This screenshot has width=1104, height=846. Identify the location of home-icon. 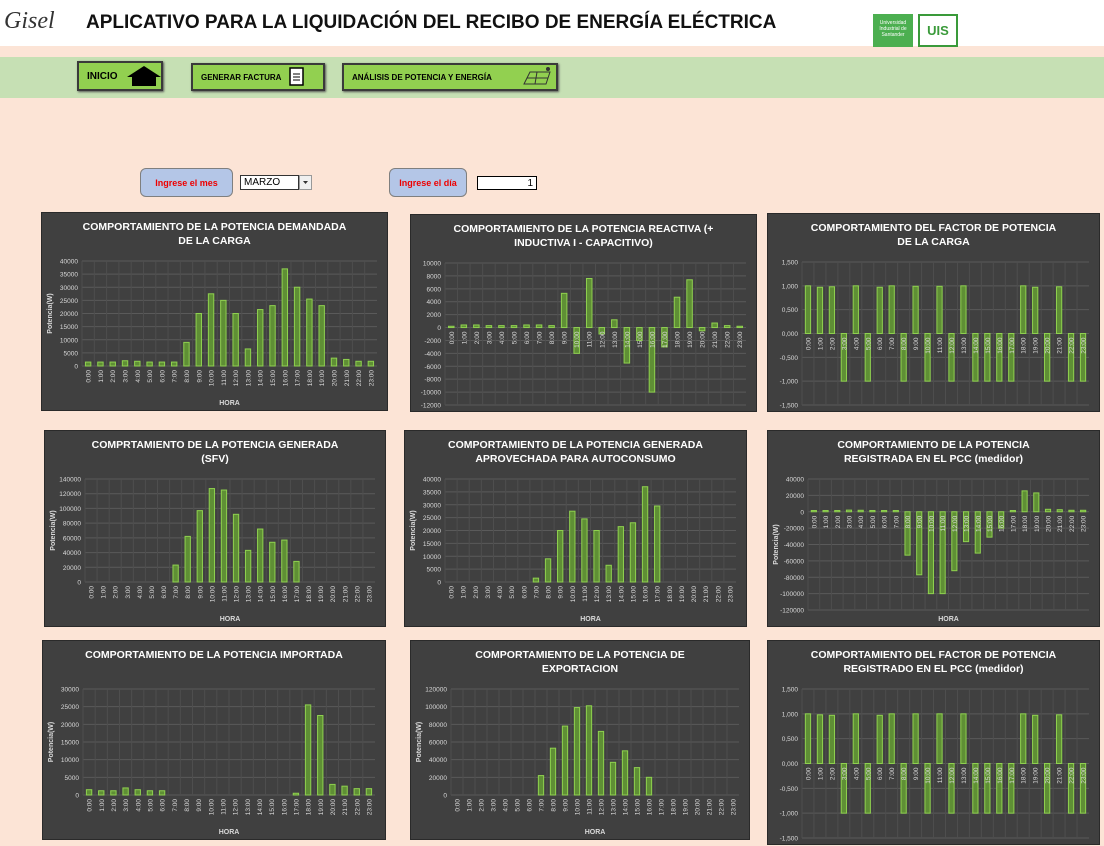
(143, 76).